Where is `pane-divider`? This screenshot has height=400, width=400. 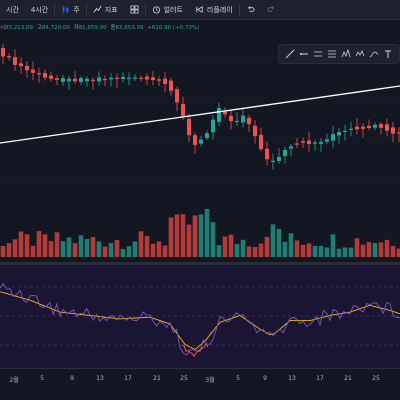 pane-divider is located at coordinates (200, 263).